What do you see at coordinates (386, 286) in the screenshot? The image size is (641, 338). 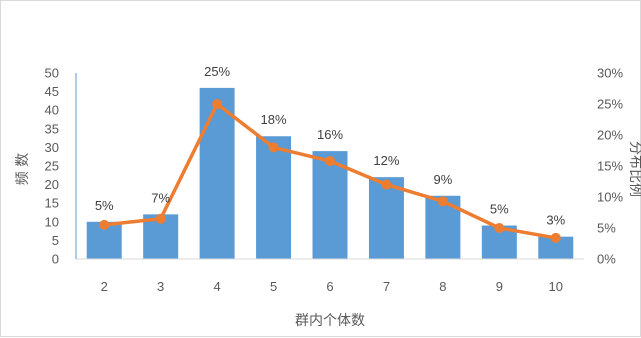 I see `x-tick-label: 7` at bounding box center [386, 286].